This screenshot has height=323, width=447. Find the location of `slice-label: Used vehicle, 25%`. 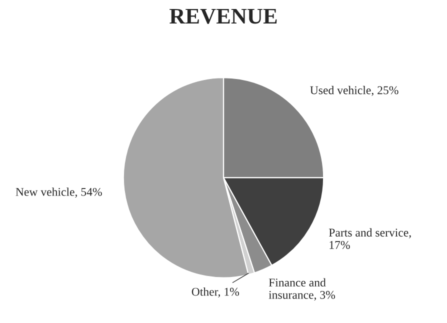

slice-label: Used vehicle, 25% is located at coordinates (354, 91).